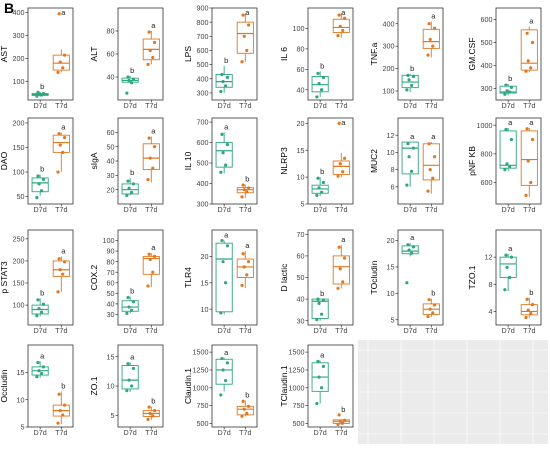 The height and width of the screenshot is (451, 550). What do you see at coordinates (299, 405) in the screenshot?
I see `y-tick-label: 750` at bounding box center [299, 405].